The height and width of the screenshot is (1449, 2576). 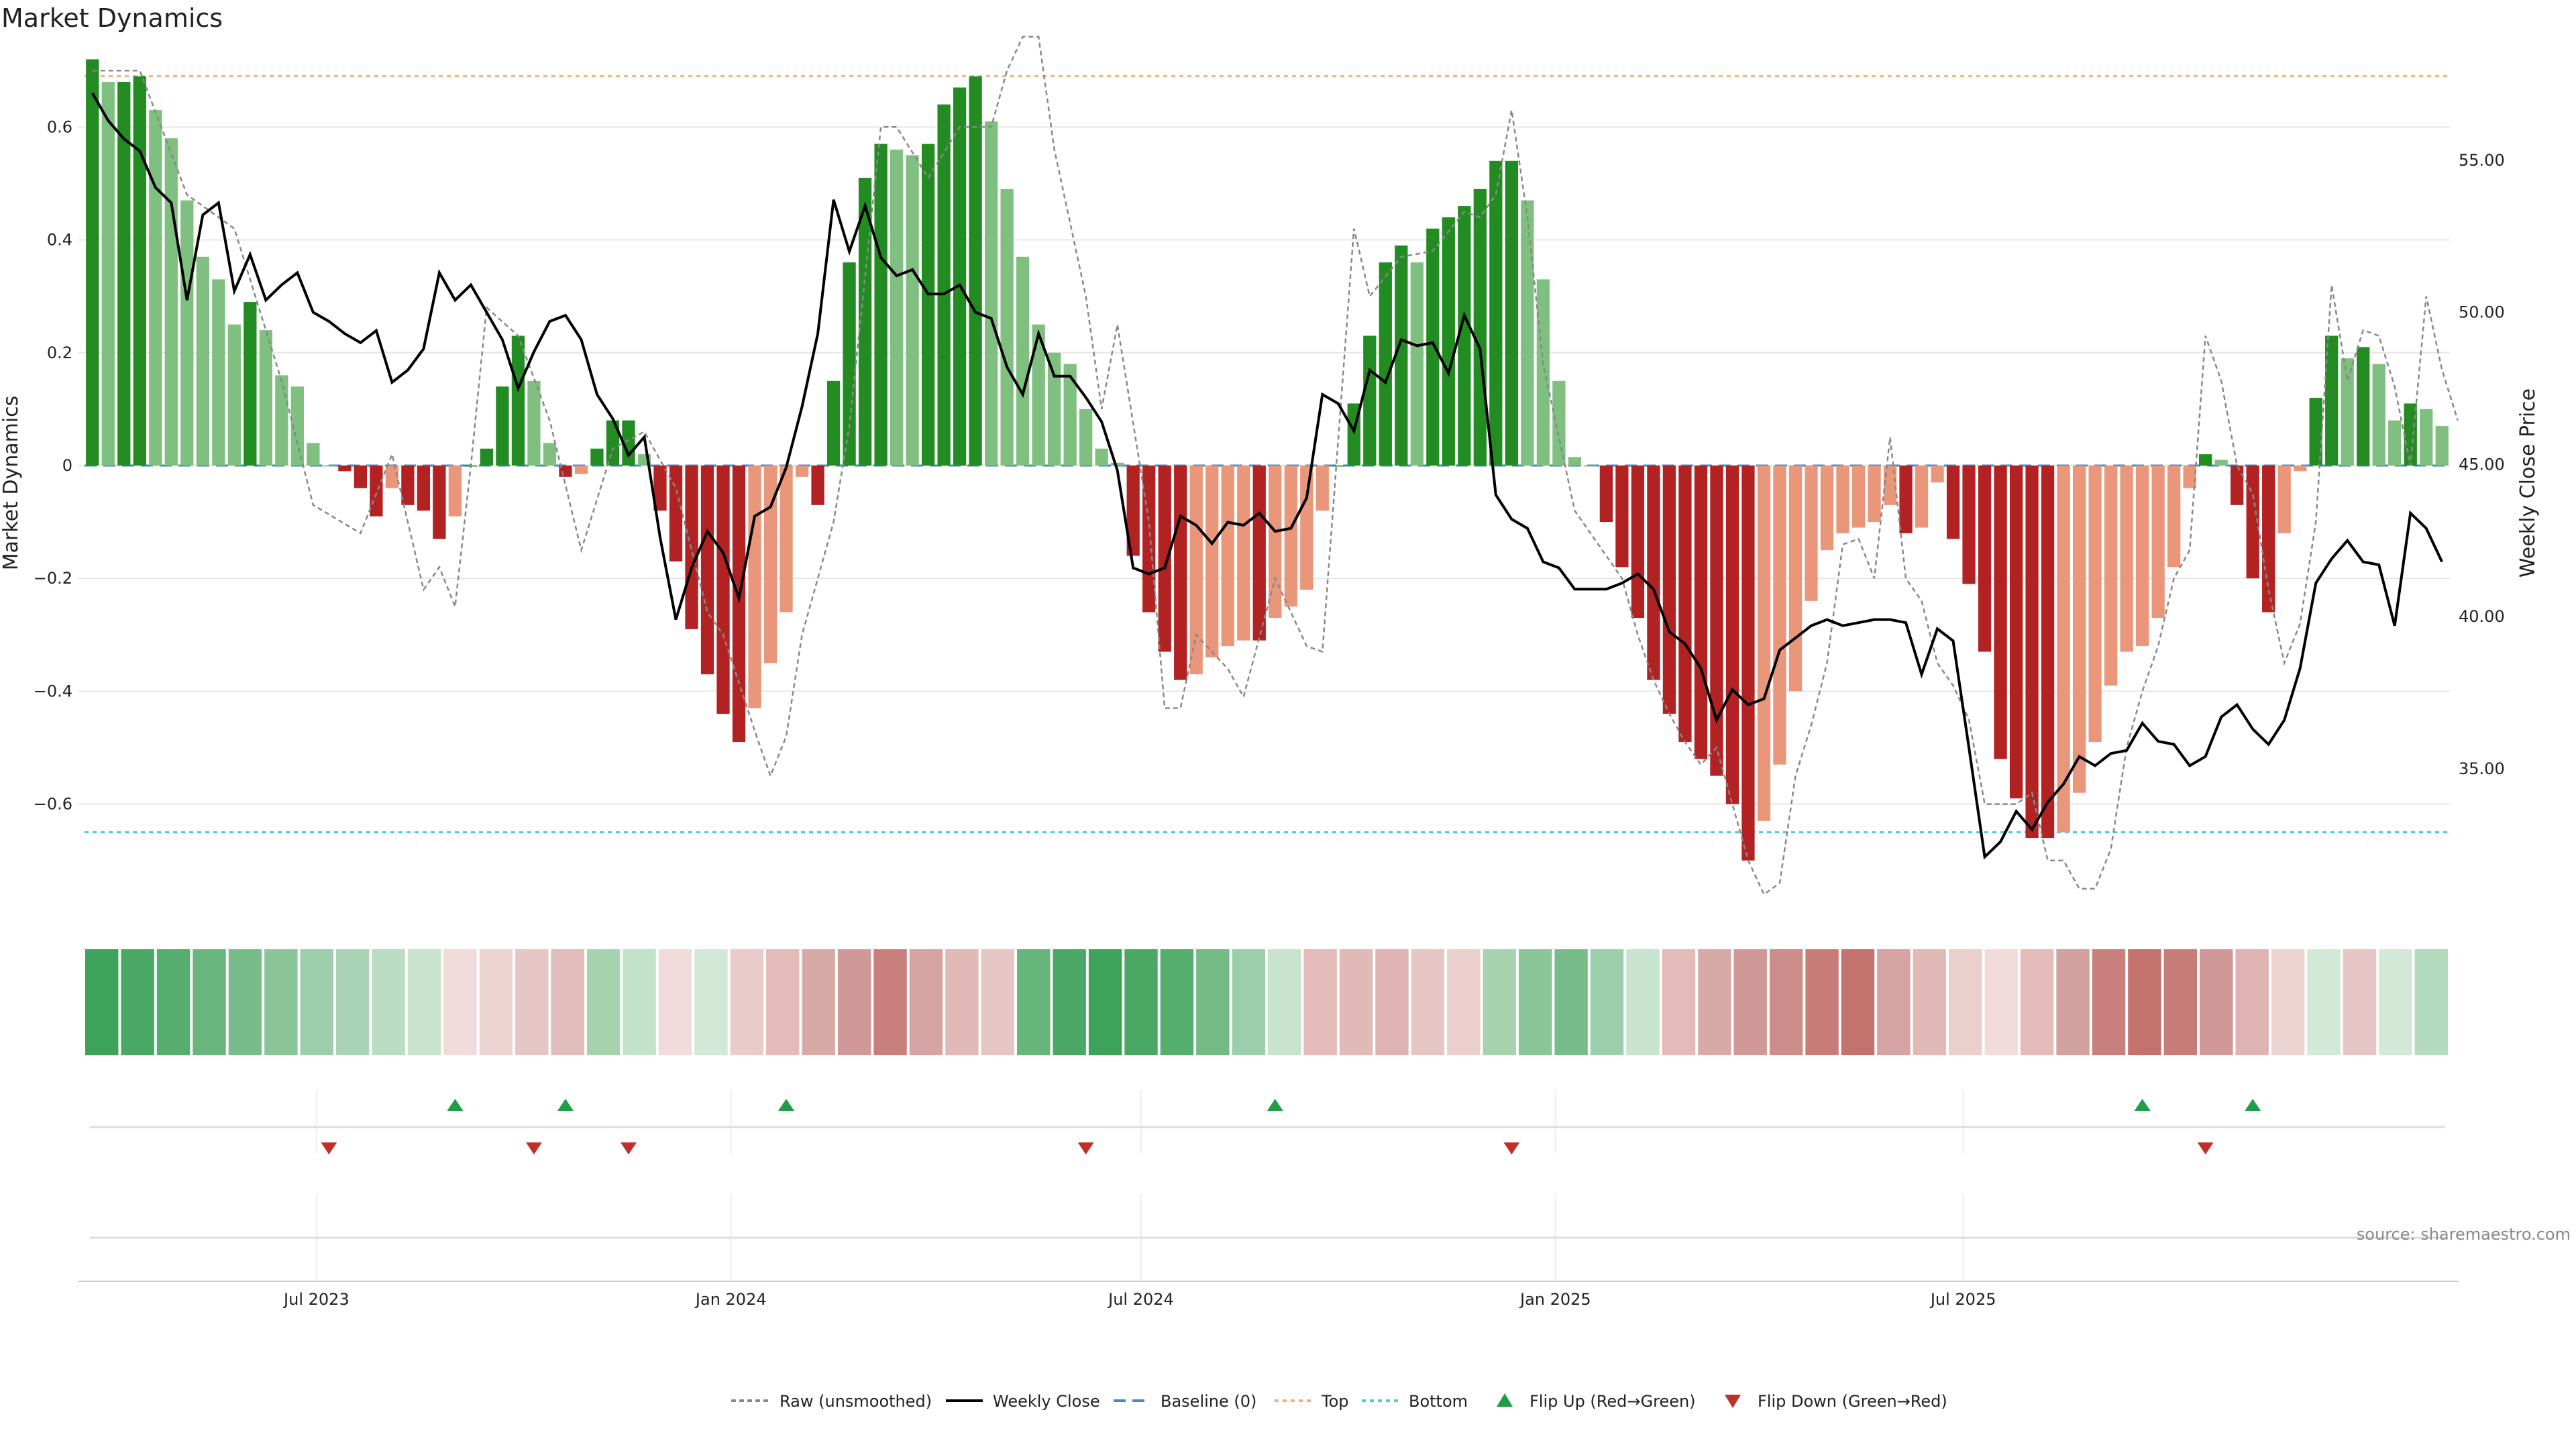 I want to click on y-axis-right-title: Weekly Close Price, so click(x=2528, y=483).